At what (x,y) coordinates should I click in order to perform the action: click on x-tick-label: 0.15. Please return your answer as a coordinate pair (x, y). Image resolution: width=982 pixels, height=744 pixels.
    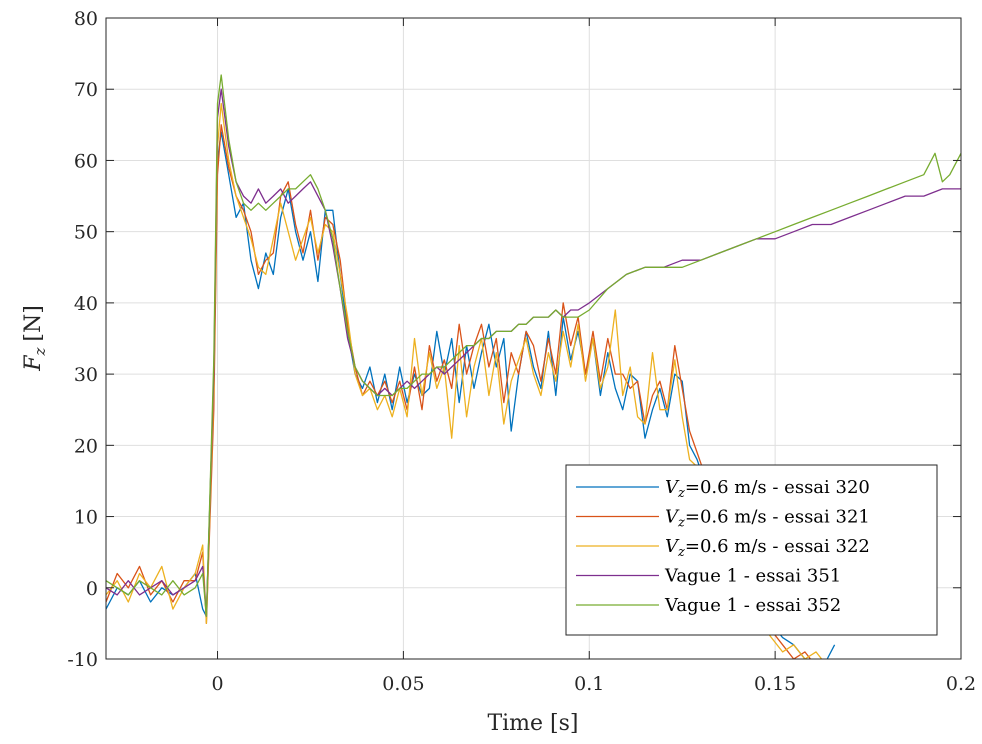
    Looking at the image, I should click on (775, 684).